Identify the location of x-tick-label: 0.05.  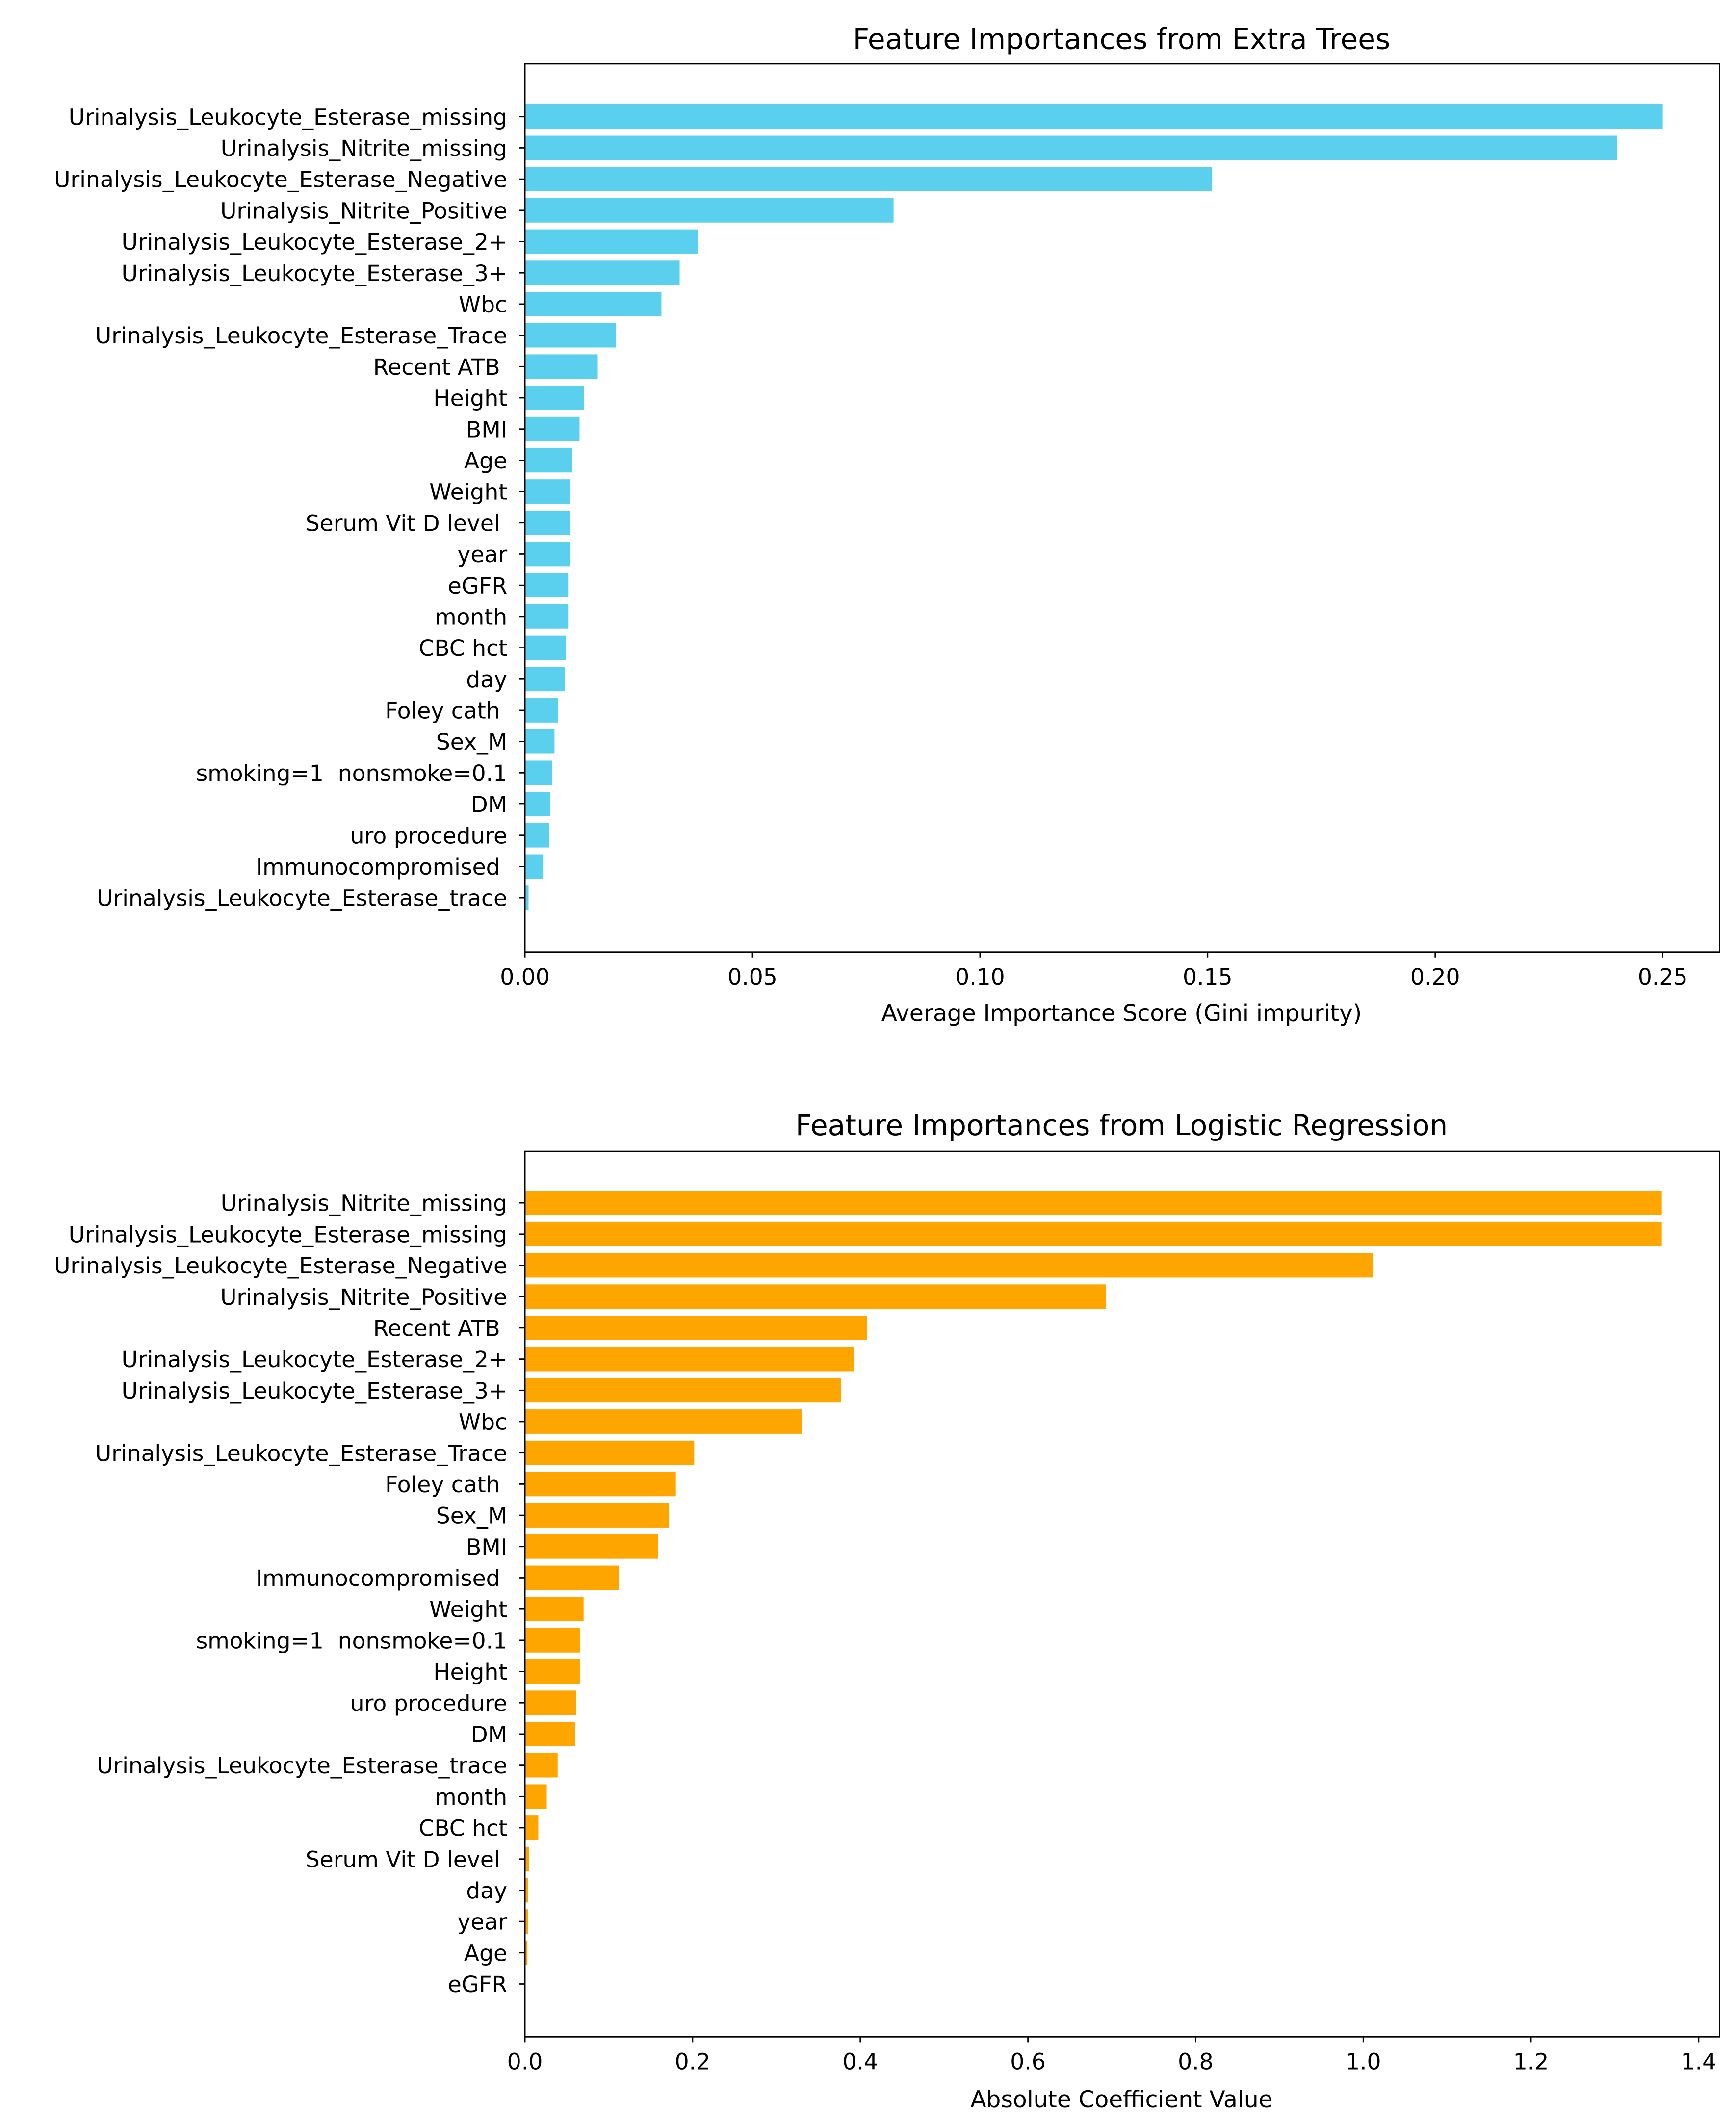
(752, 977).